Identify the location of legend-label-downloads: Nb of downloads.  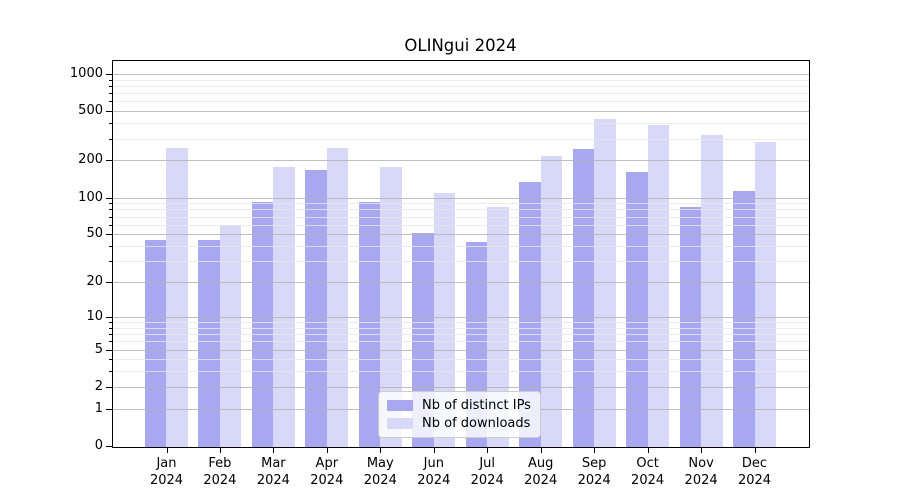
(476, 423).